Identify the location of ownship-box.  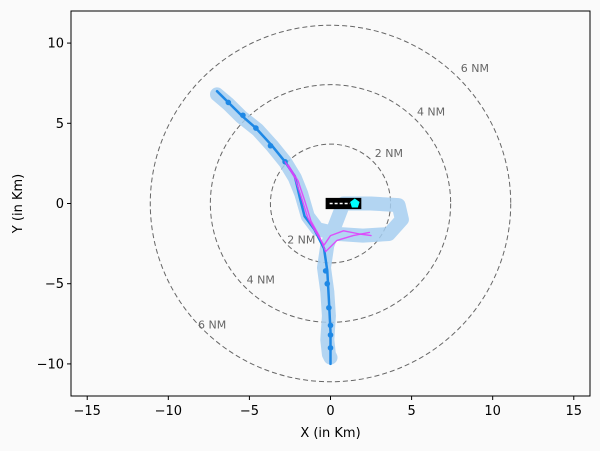
(343, 203).